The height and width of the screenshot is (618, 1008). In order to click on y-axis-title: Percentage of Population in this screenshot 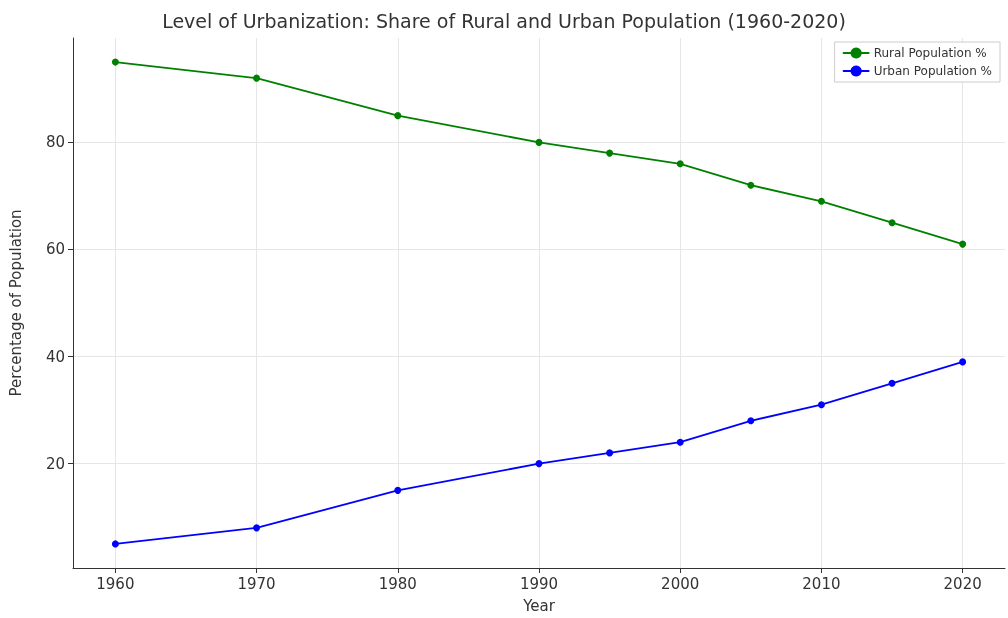, I will do `click(15, 303)`.